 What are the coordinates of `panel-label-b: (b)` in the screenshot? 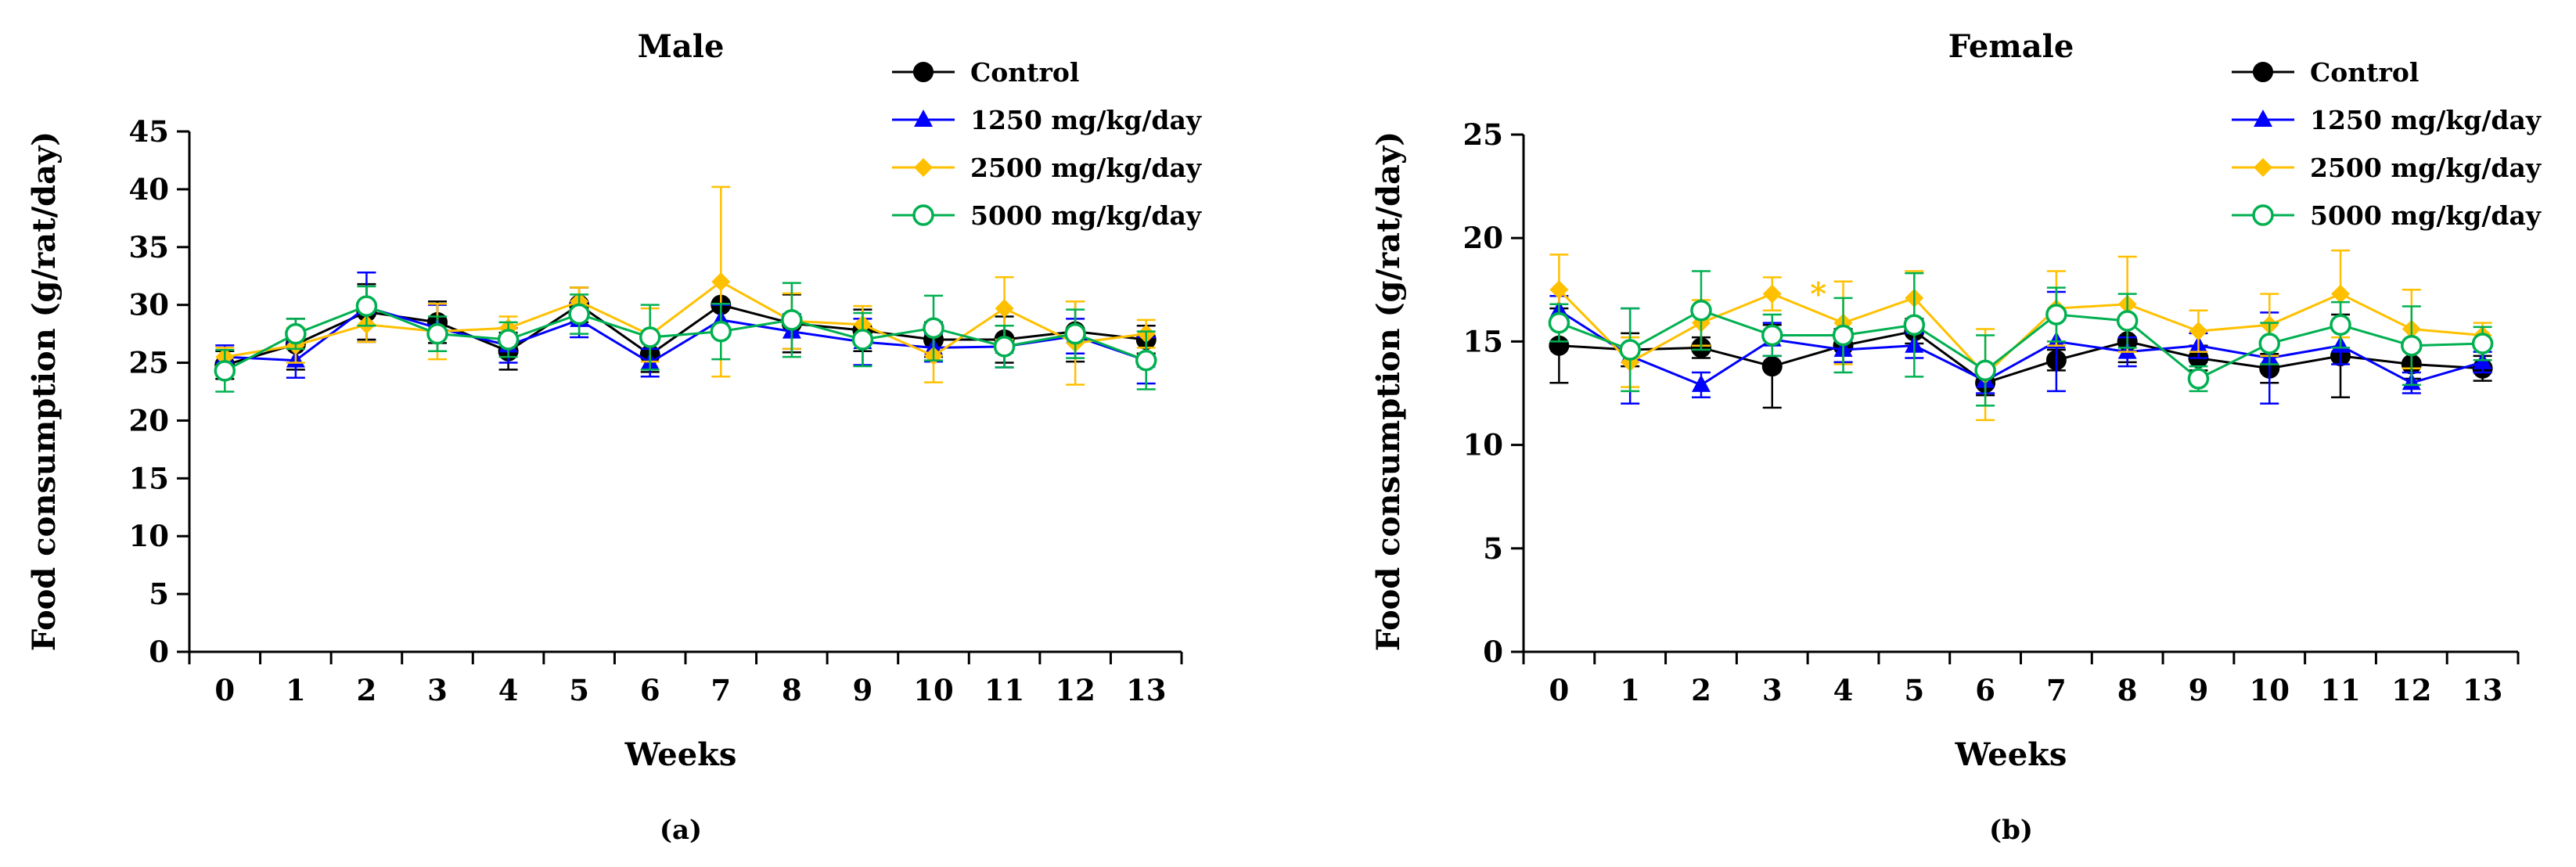 It's located at (2011, 830).